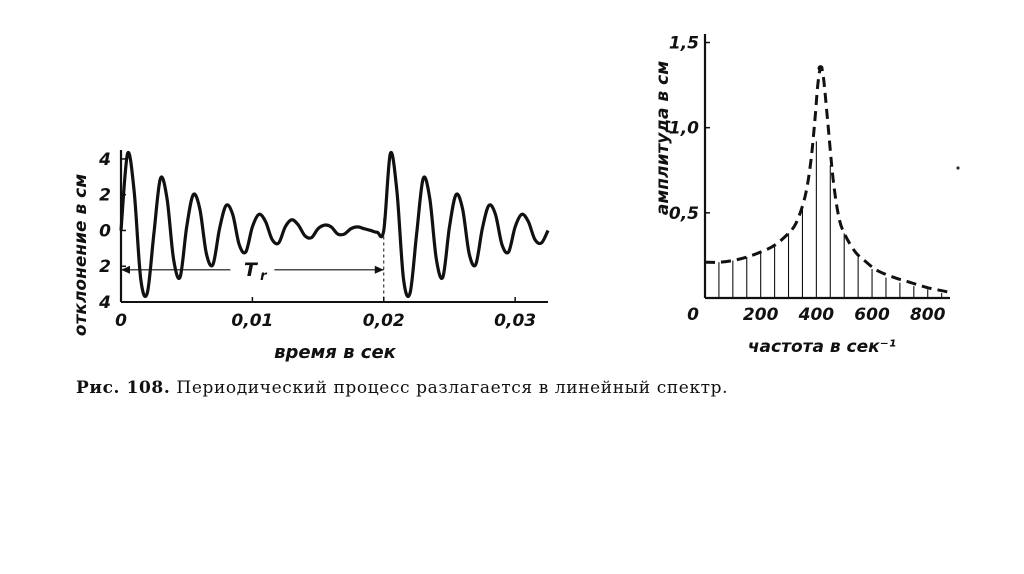 This screenshot has height=574, width=1024. I want to click on spectrum-x-tick-label: 800, so click(928, 315).